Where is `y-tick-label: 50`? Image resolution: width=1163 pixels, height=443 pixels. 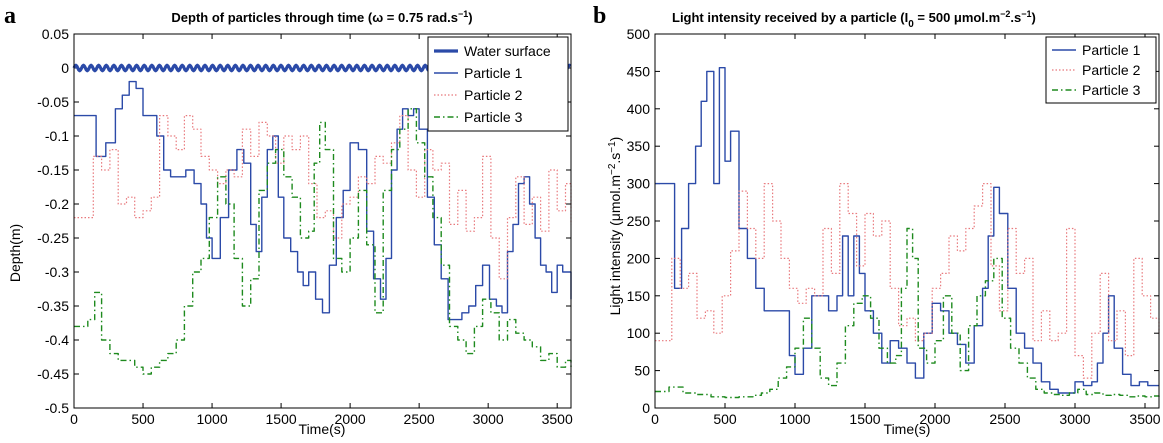
y-tick-label: 50 is located at coordinates (642, 371).